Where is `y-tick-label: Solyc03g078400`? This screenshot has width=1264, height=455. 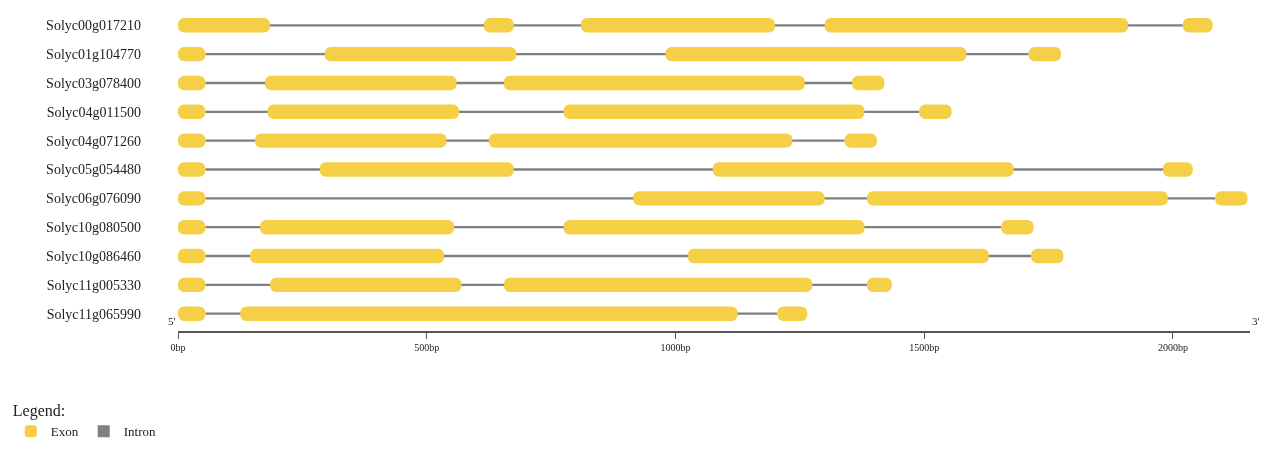
y-tick-label: Solyc03g078400 is located at coordinates (93, 83).